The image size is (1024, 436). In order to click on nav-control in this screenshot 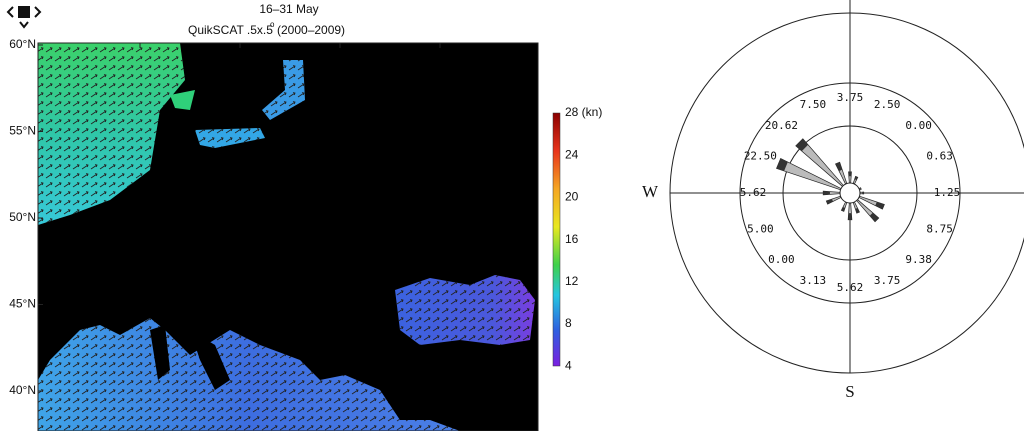, I will do `click(24, 17)`.